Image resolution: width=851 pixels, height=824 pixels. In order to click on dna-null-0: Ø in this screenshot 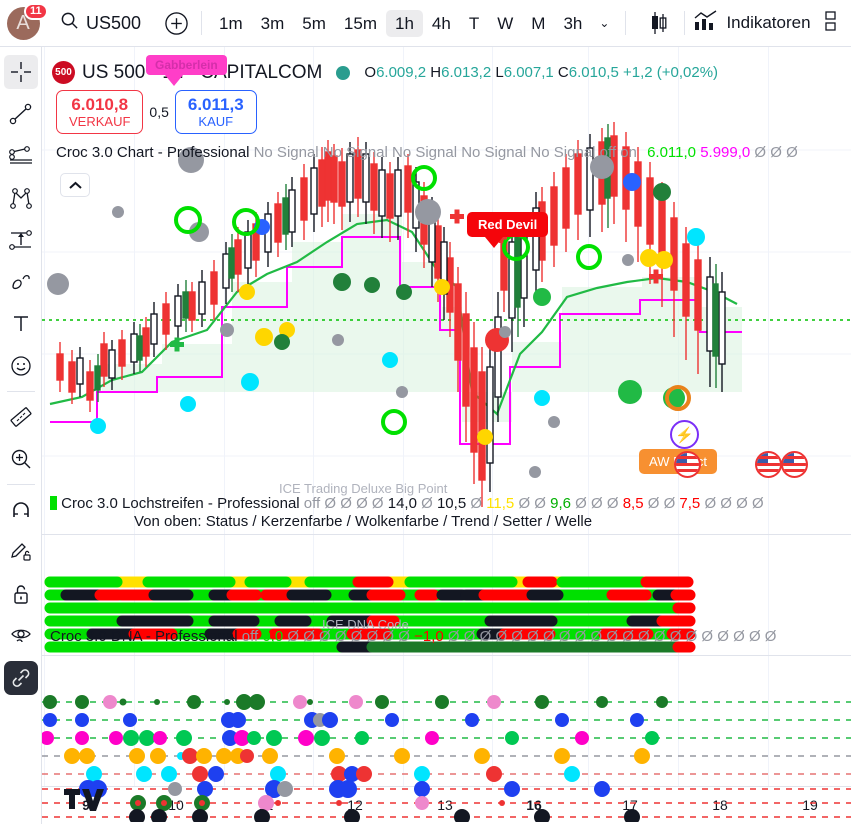, I will do `click(293, 636)`.